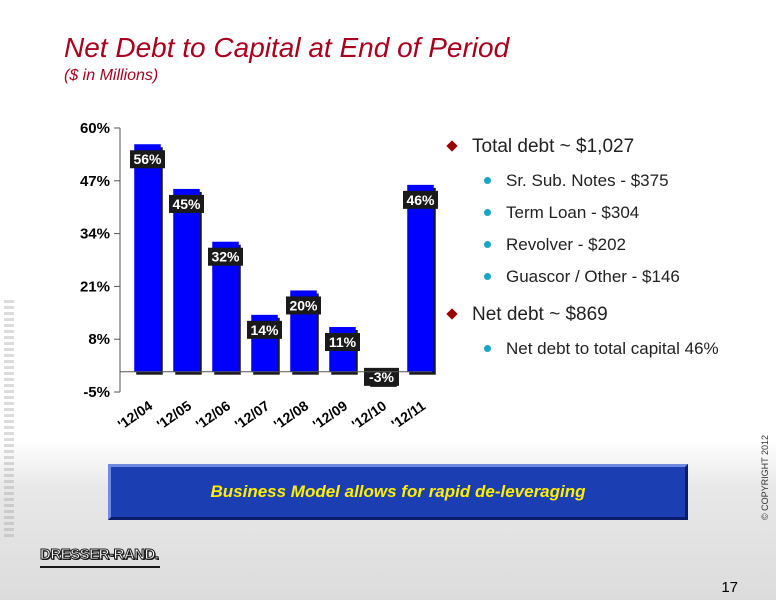 The width and height of the screenshot is (776, 600). Describe the element at coordinates (594, 349) in the screenshot. I see `sub-bullet: Net debt to total capital 46%` at that location.